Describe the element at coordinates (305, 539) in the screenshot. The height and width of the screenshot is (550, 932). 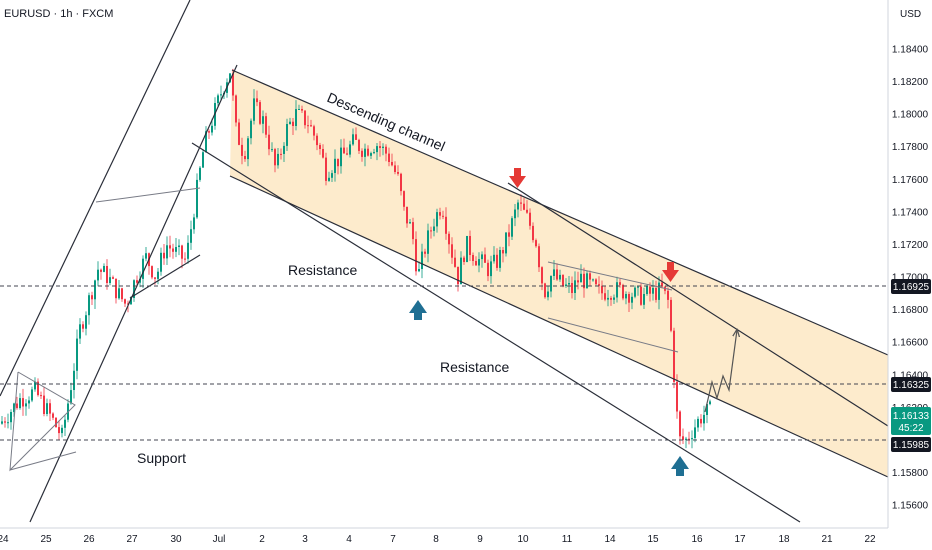
I see `time-tick-label: 3` at that location.